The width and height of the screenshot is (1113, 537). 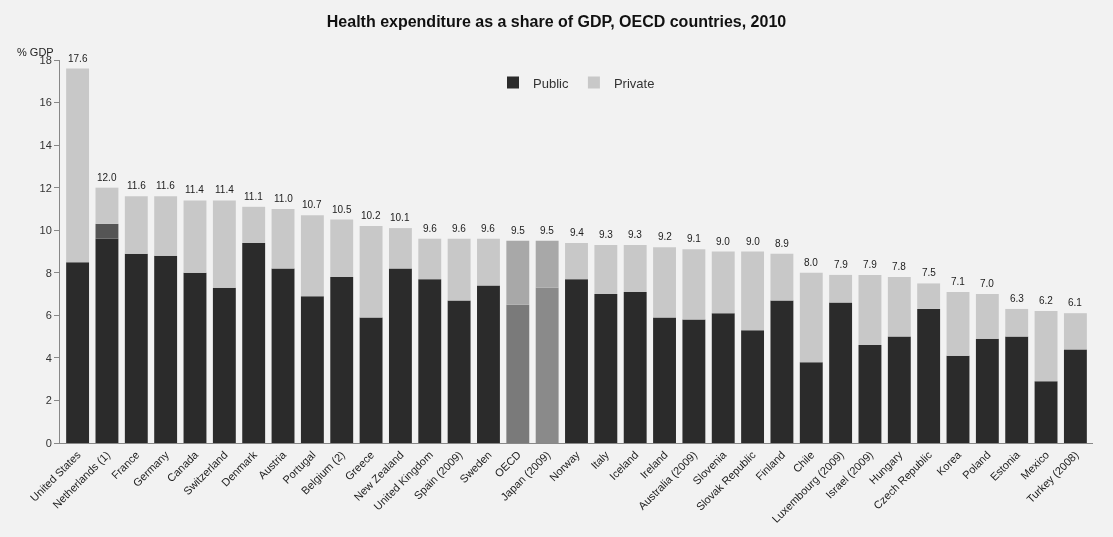 I want to click on total-label: 9.3, so click(x=635, y=234).